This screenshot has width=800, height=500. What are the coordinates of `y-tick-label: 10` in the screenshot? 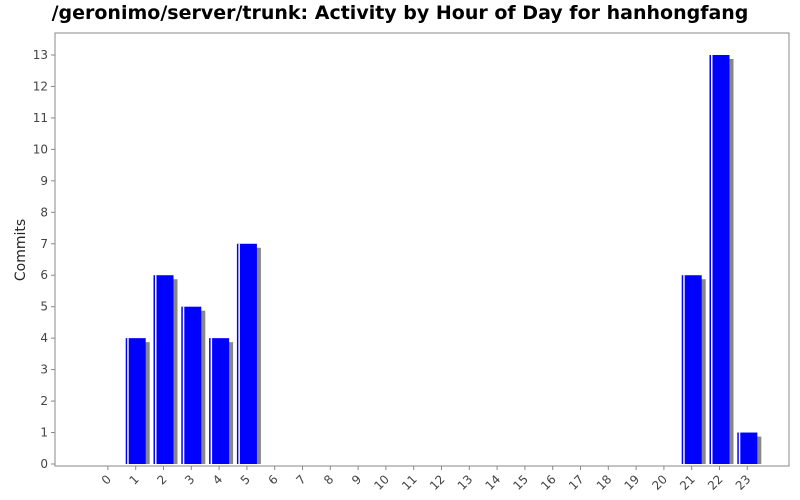 It's located at (40, 149).